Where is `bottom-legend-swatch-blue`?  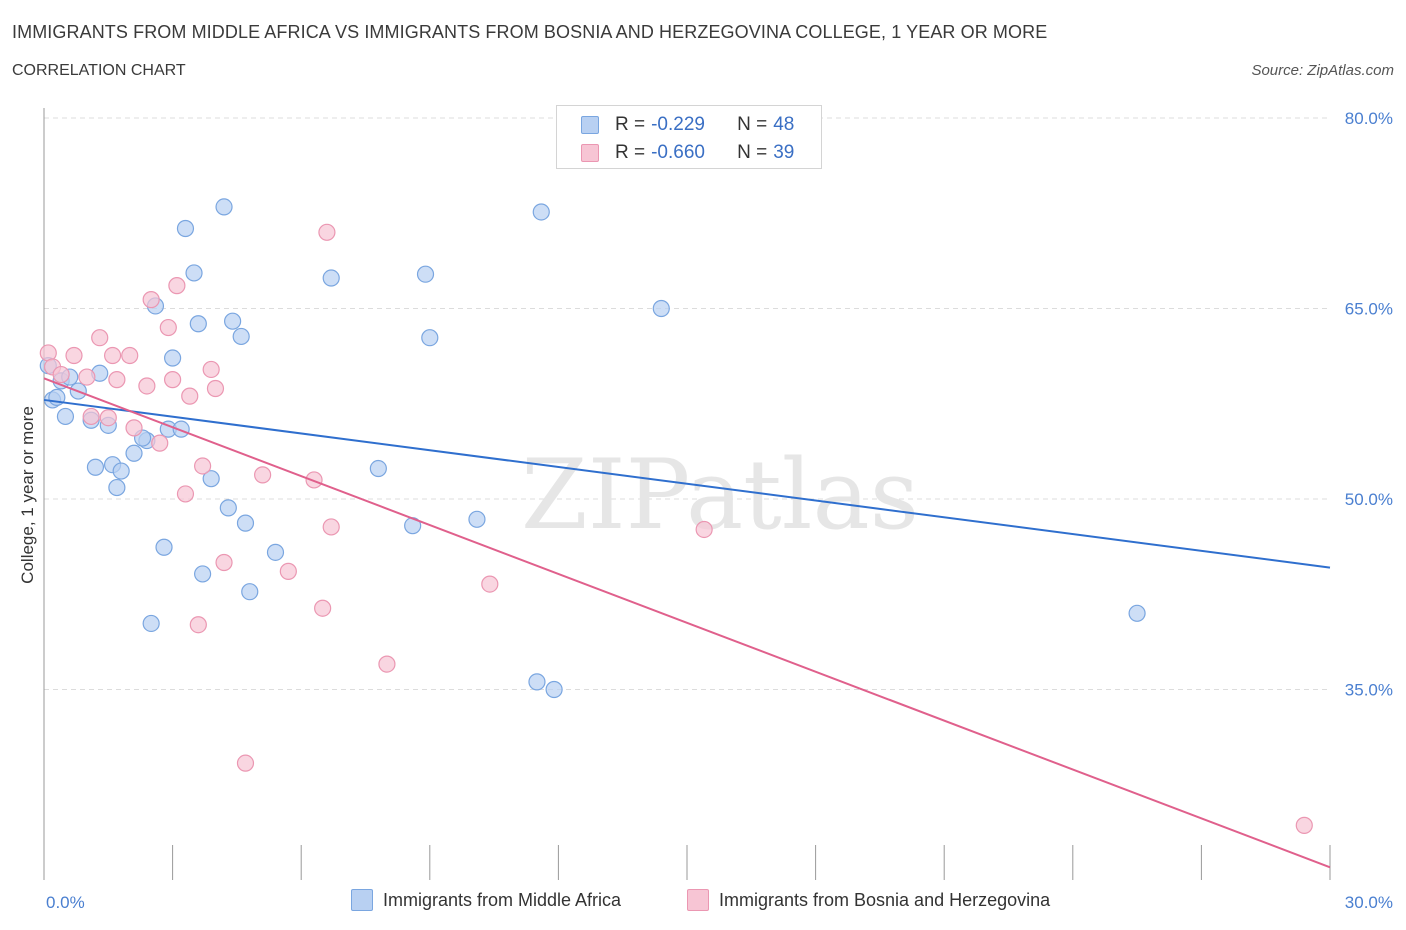
bottom-legend-swatch-blue is located at coordinates (362, 900).